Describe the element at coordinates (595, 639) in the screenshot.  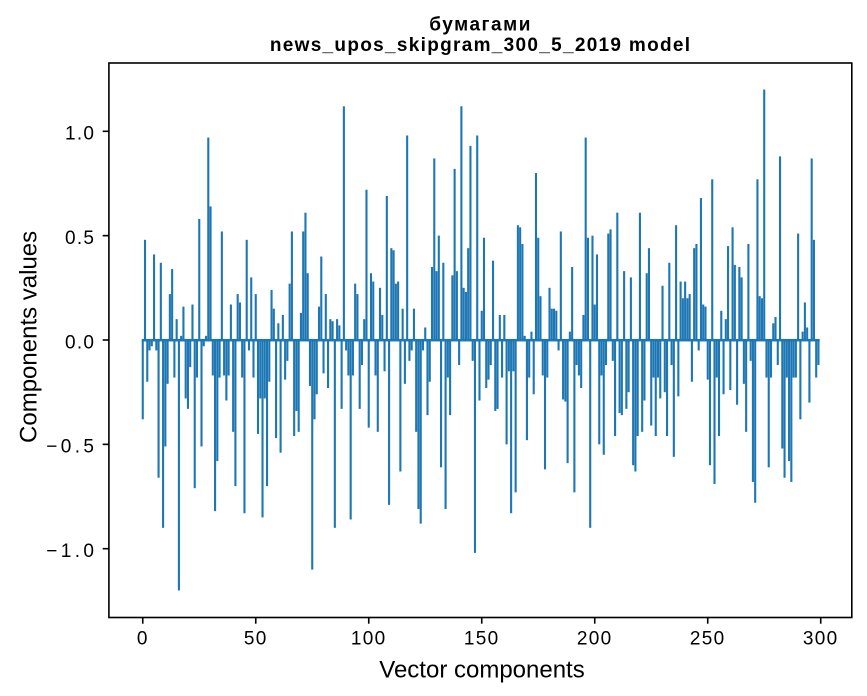
I see `svg-text: 200` at that location.